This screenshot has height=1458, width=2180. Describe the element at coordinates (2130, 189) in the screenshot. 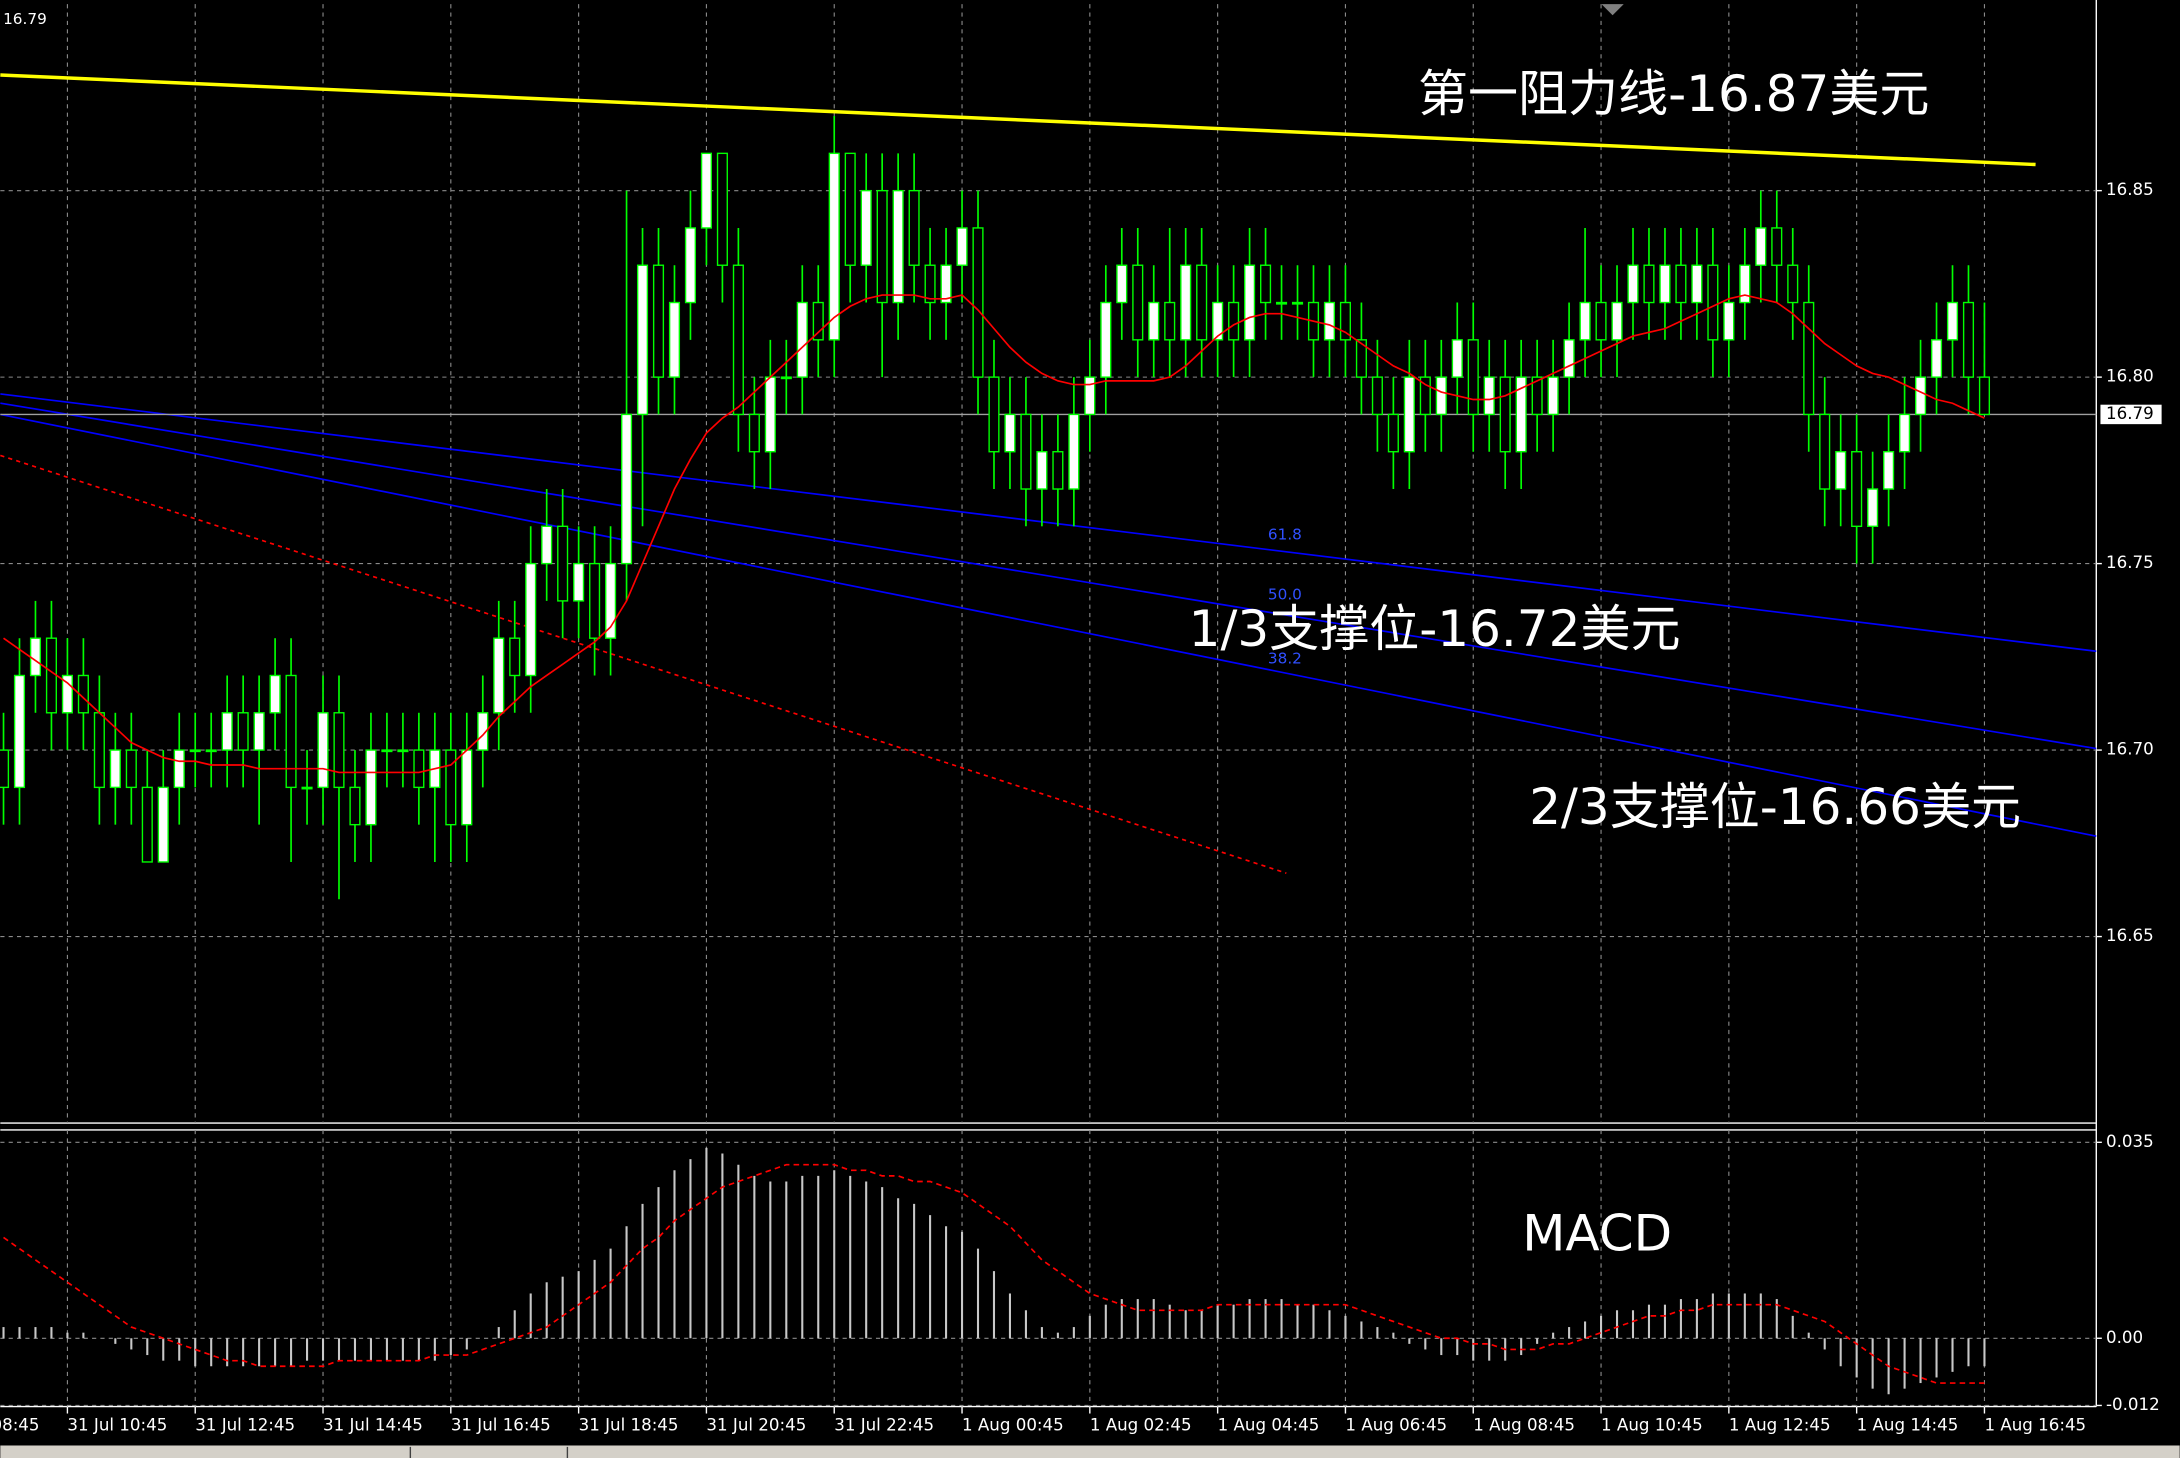

I see `y-tick-label: 16.85` at that location.